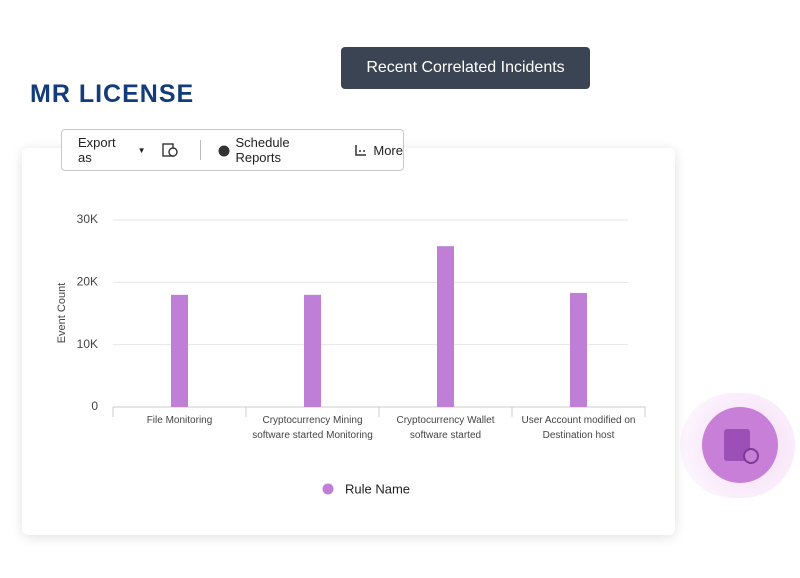 This screenshot has width=800, height=578. What do you see at coordinates (224, 151) in the screenshot?
I see `alarm-icon` at bounding box center [224, 151].